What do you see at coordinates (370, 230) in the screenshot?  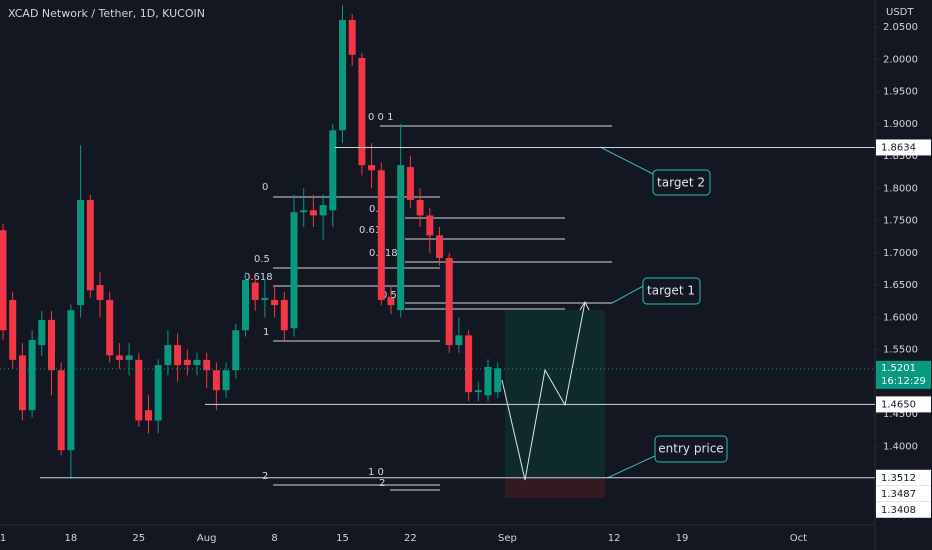 I see `fib-label: 0.61` at bounding box center [370, 230].